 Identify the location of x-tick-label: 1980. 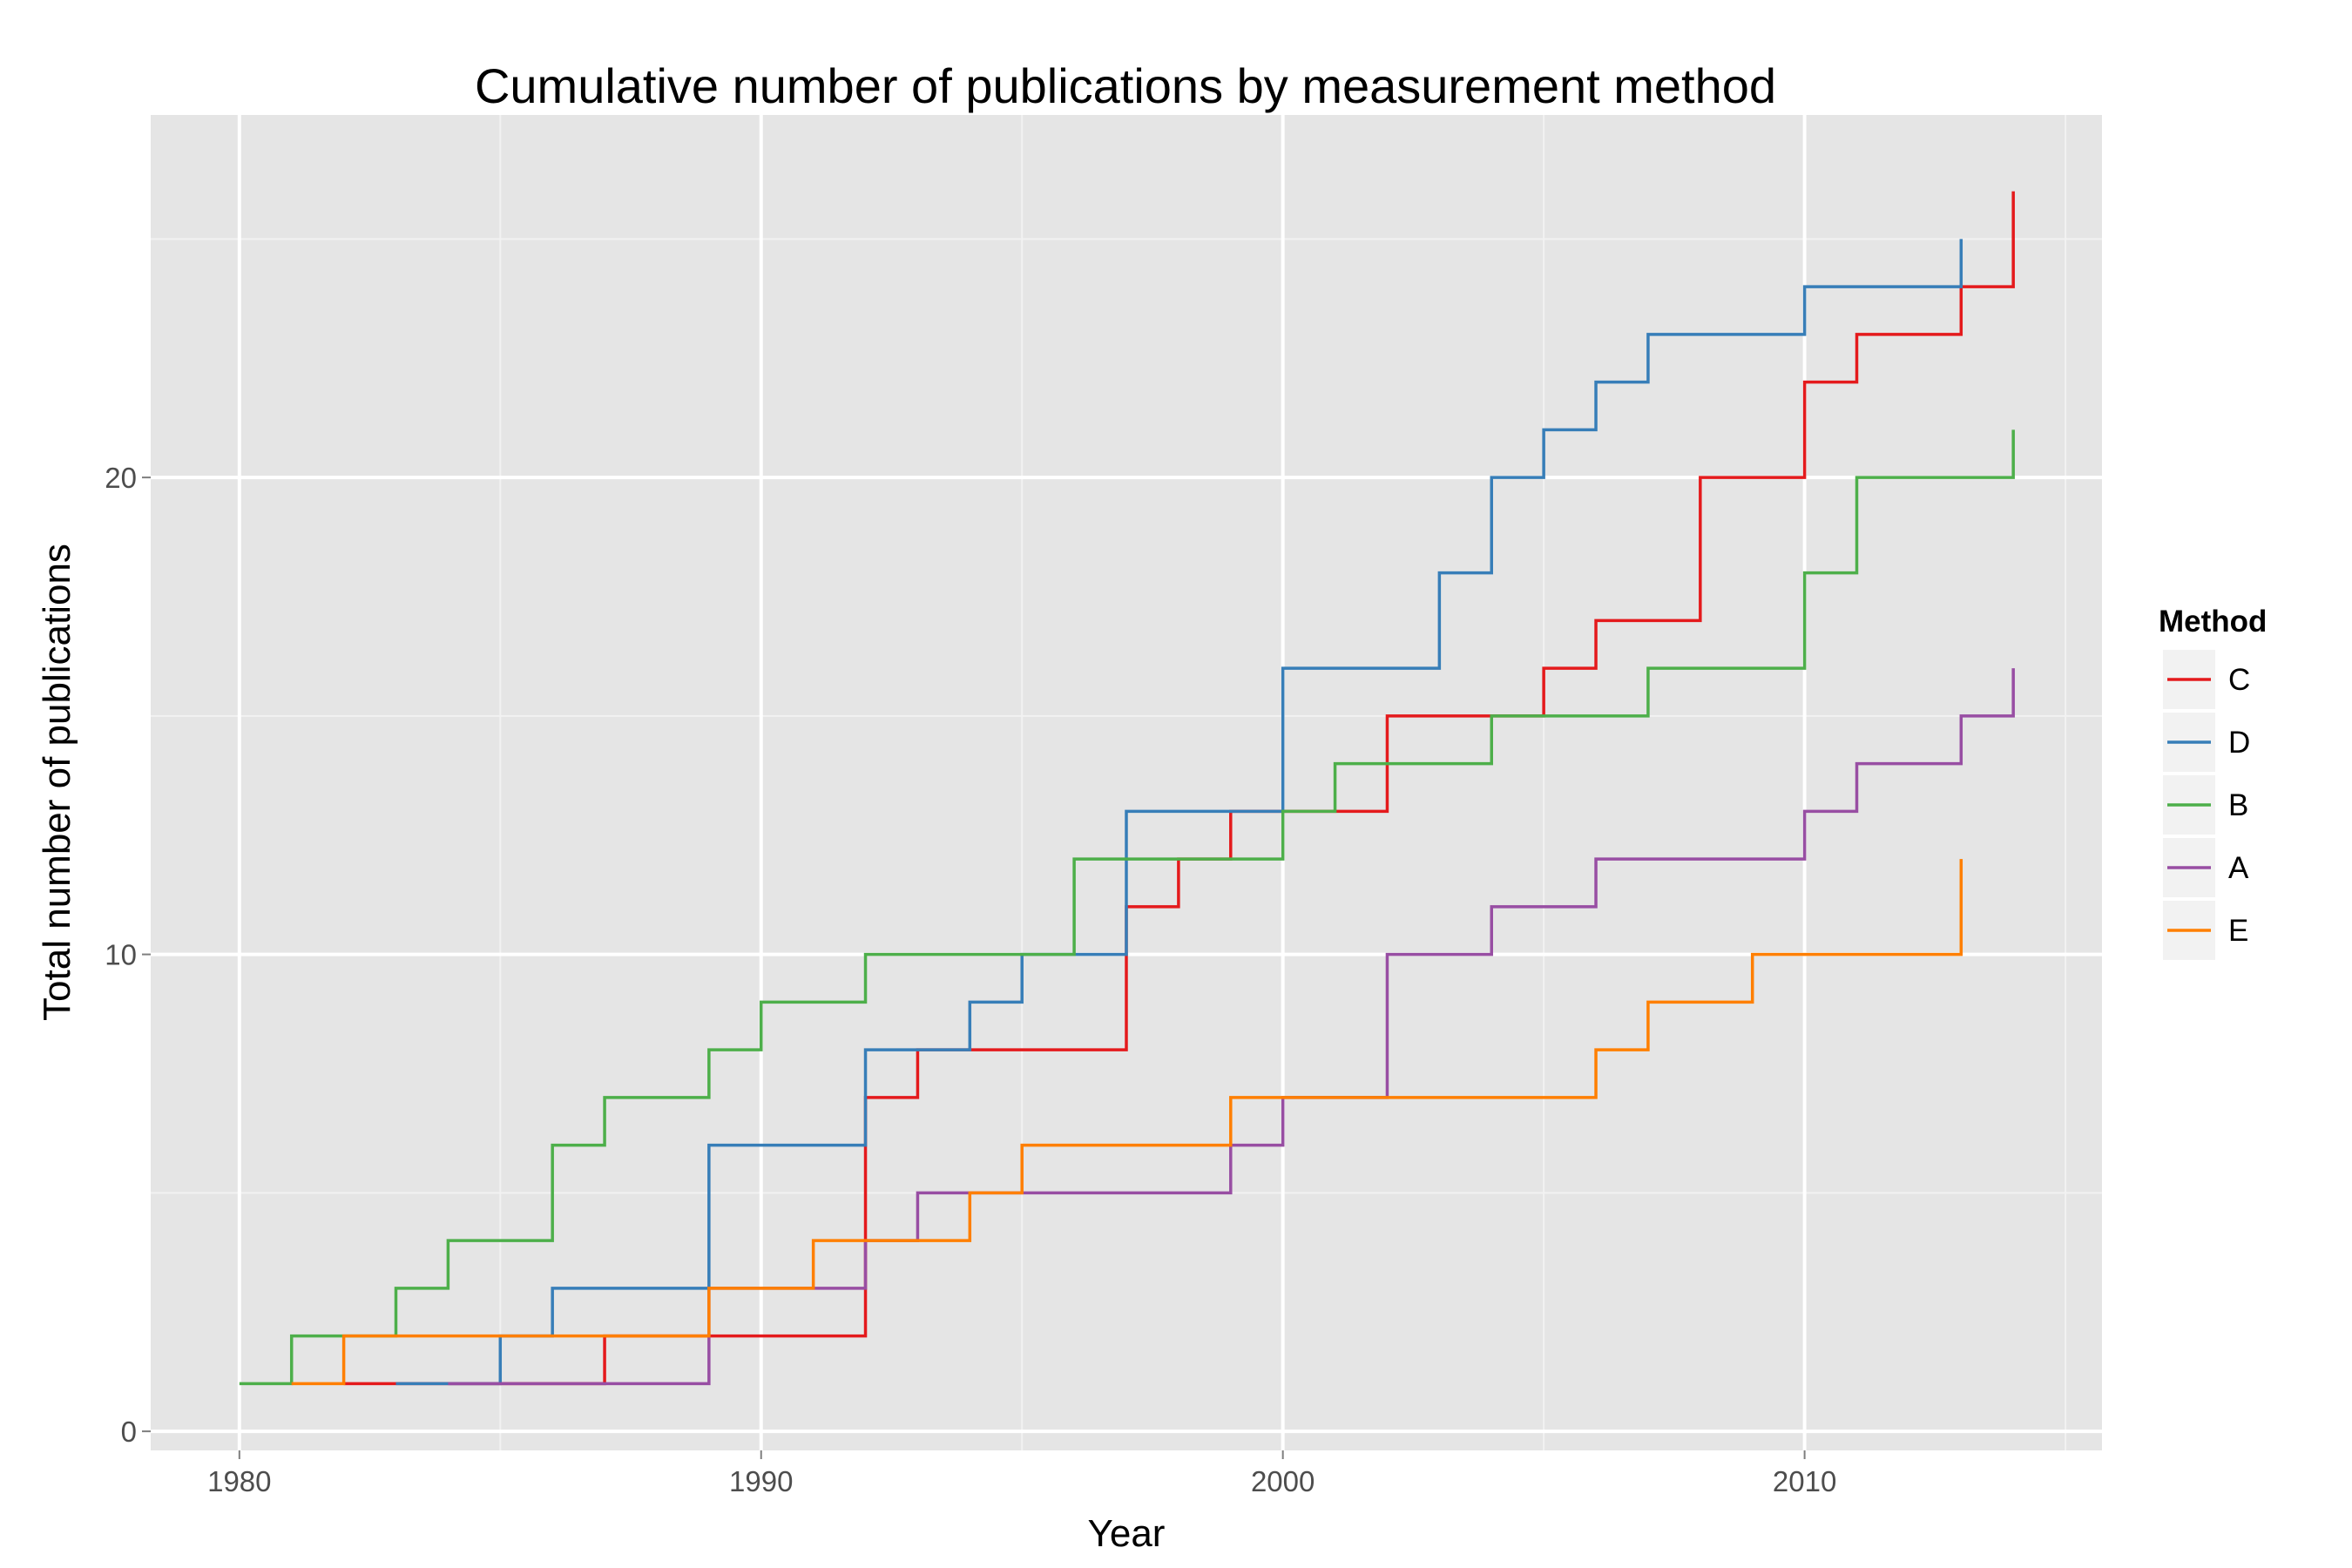
(239, 1481).